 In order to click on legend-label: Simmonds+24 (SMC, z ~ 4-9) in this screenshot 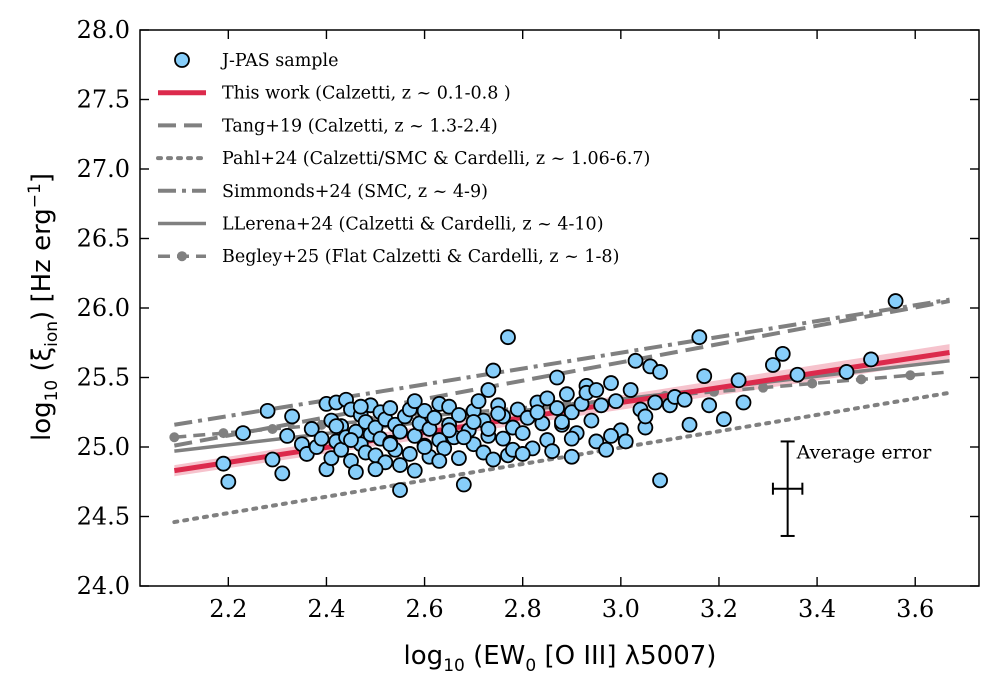, I will do `click(355, 192)`.